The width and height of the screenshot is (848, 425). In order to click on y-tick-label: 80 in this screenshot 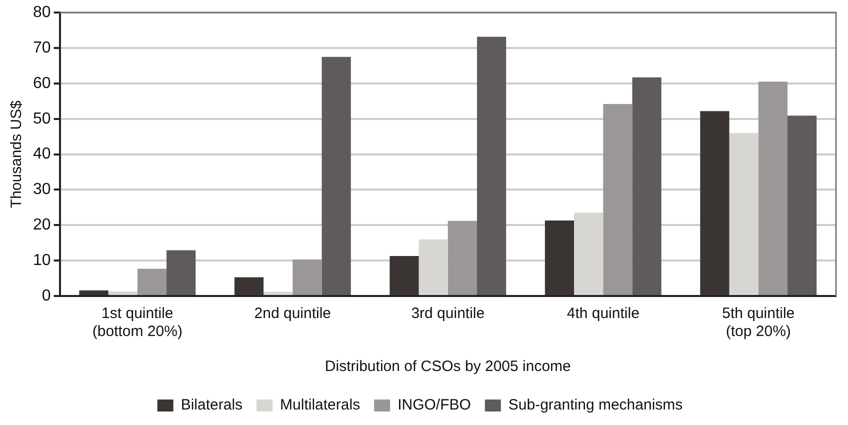, I will do `click(42, 13)`.